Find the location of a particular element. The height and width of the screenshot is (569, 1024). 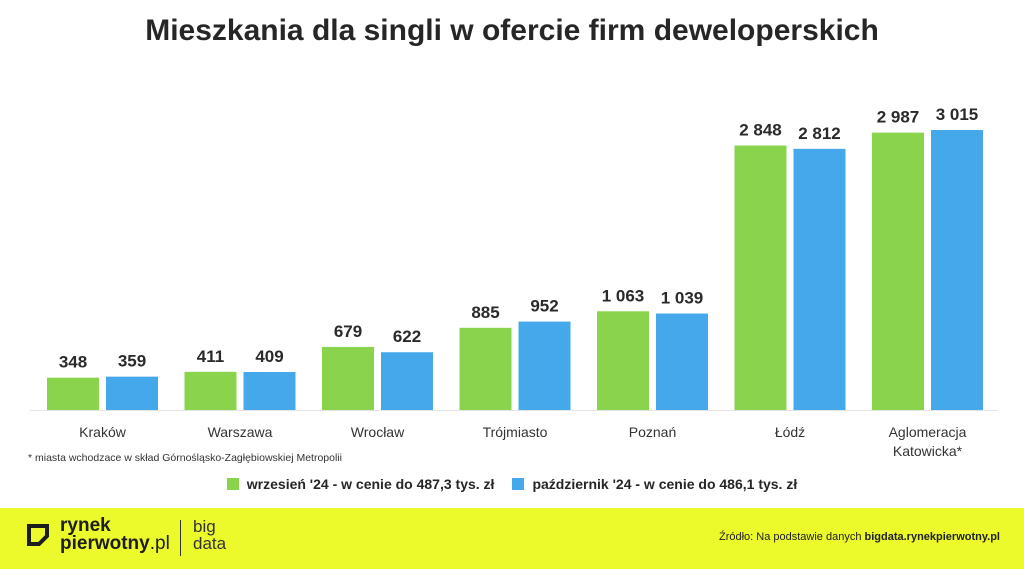

logo-divider is located at coordinates (180, 538).